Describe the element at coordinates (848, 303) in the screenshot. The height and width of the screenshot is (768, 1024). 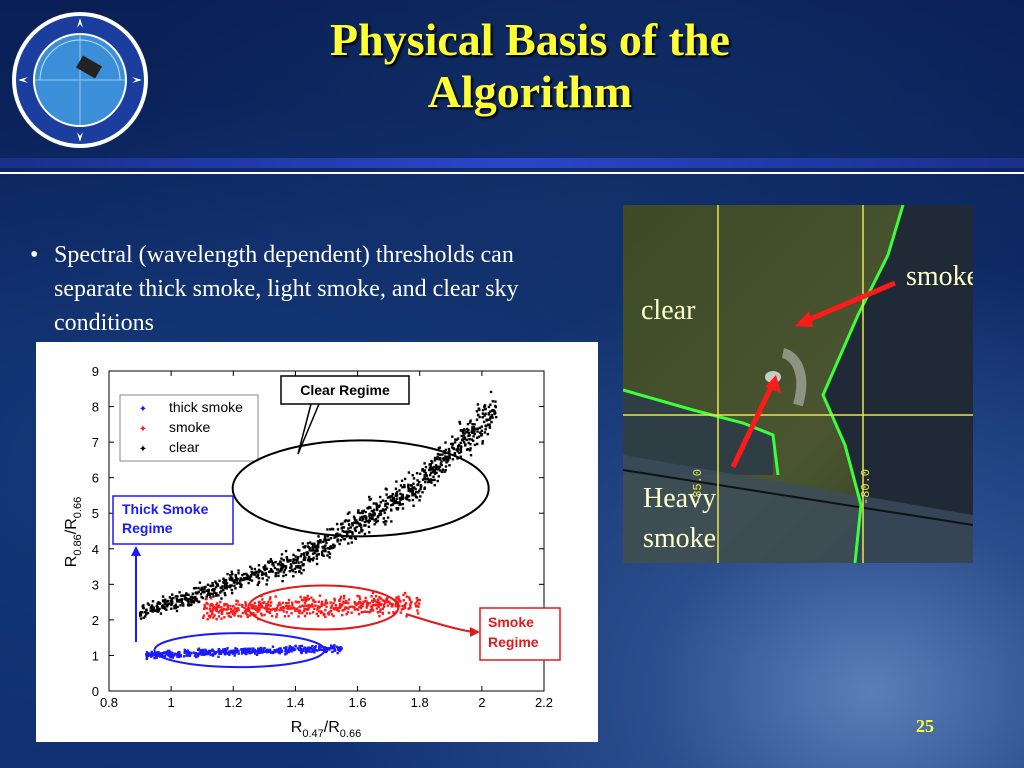
I see `smoke-arrow` at that location.